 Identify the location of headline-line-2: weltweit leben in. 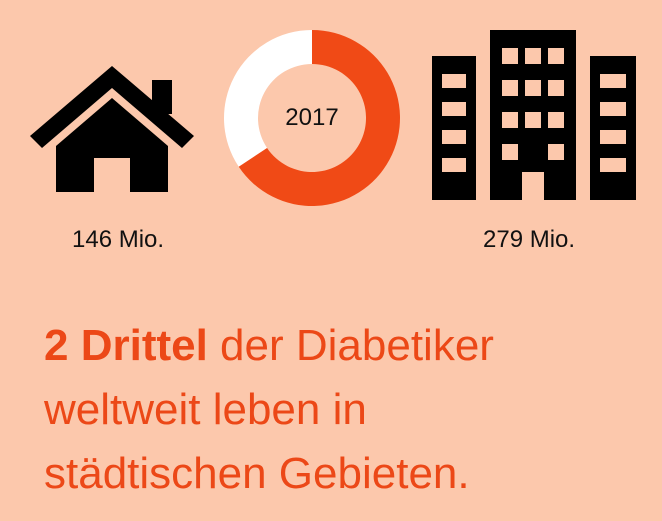
(205, 409).